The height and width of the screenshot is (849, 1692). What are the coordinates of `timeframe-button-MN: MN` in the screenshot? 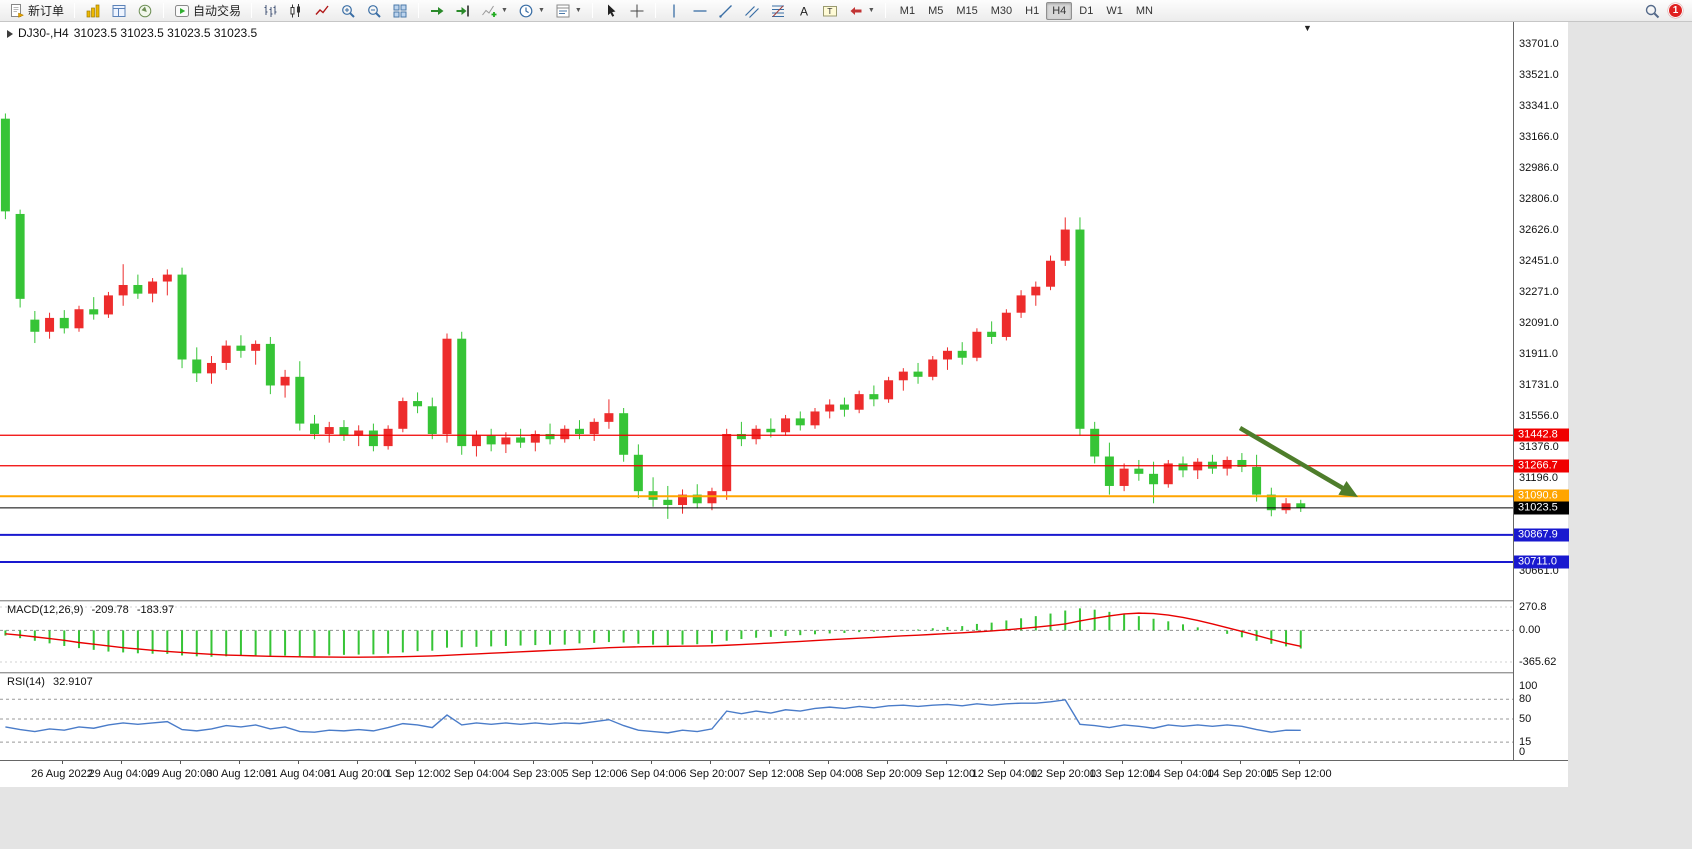 It's located at (1144, 10).